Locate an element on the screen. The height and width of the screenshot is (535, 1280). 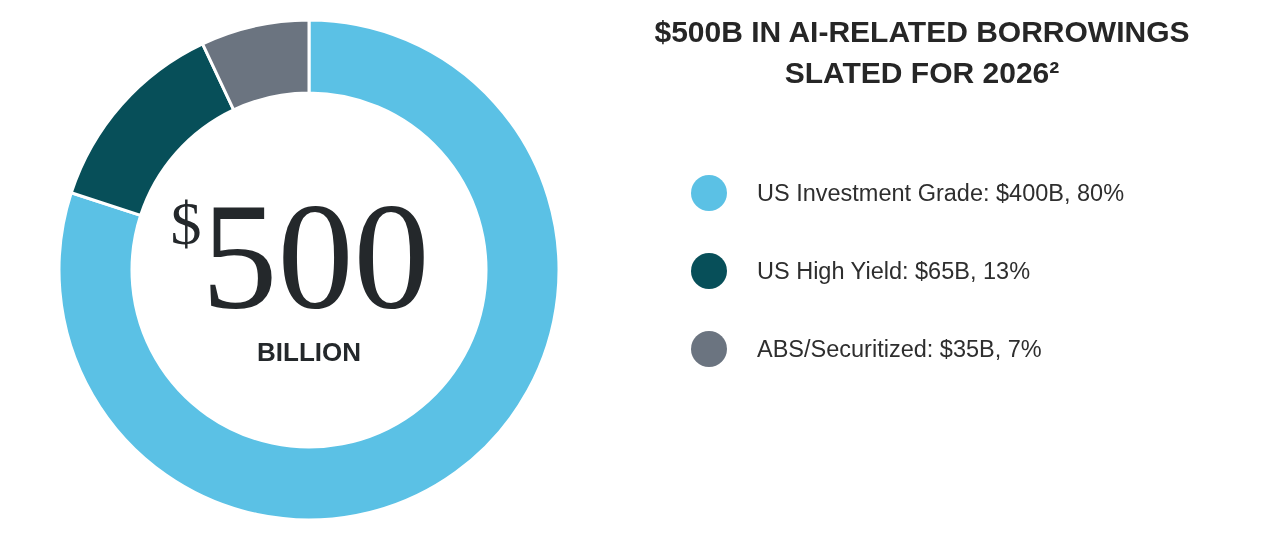
legend-label: US Investment Grade: $400B, 80% is located at coordinates (941, 193).